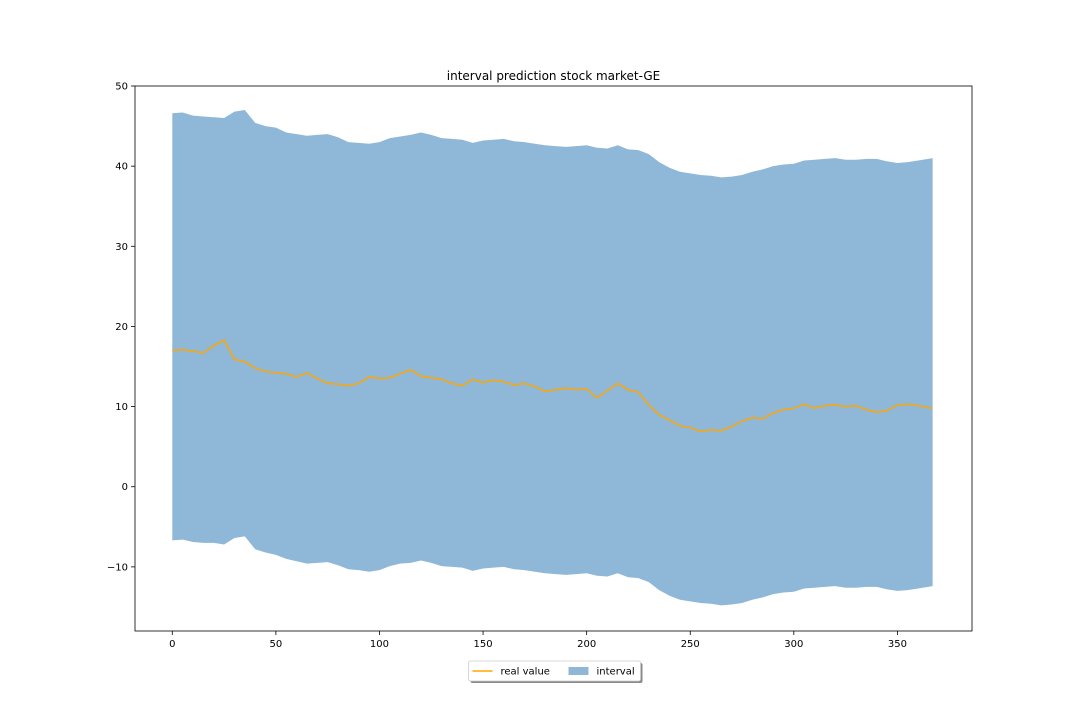 Image resolution: width=1080 pixels, height=720 pixels. Describe the element at coordinates (793, 644) in the screenshot. I see `x-tick-label: 300` at that location.